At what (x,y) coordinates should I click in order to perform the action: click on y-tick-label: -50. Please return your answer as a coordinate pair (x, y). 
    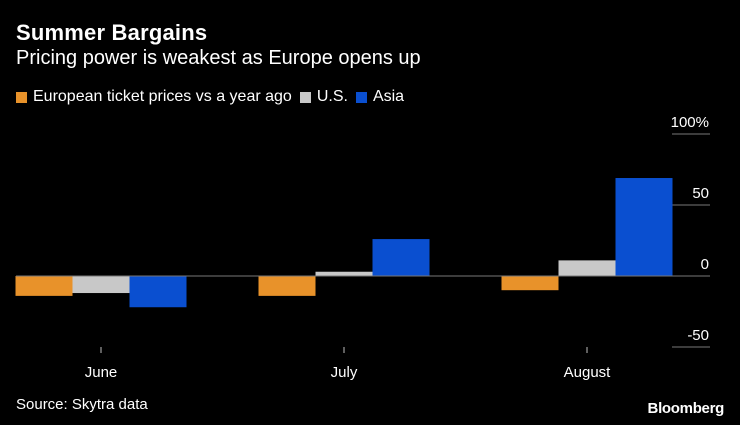
    Looking at the image, I should click on (698, 335).